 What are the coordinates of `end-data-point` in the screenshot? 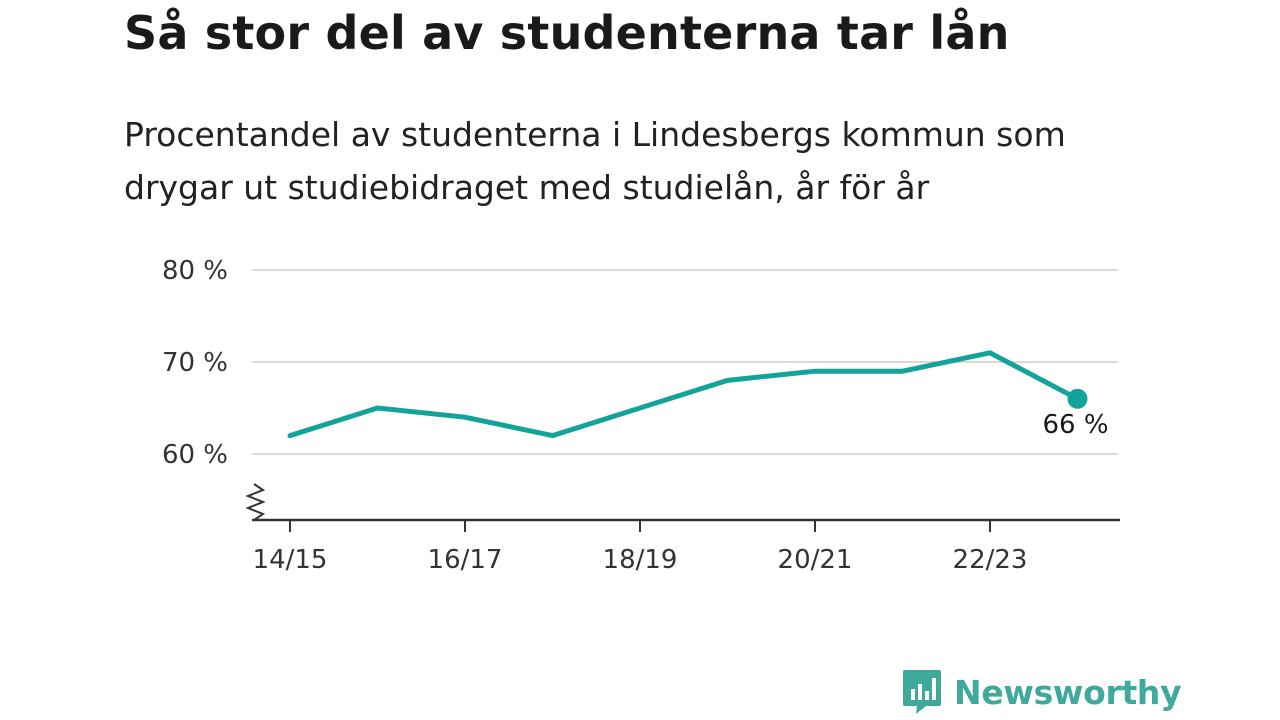 It's located at (1077, 398).